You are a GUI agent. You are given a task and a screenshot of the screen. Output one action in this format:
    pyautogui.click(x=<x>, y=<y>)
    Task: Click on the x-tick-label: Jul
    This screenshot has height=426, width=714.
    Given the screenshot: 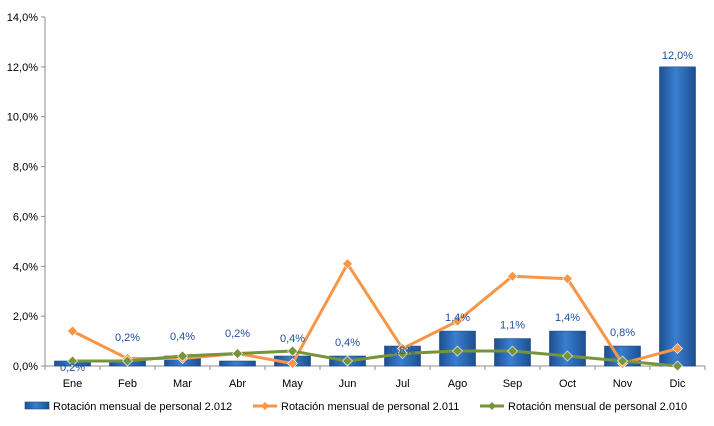 What is the action you would take?
    pyautogui.click(x=402, y=384)
    